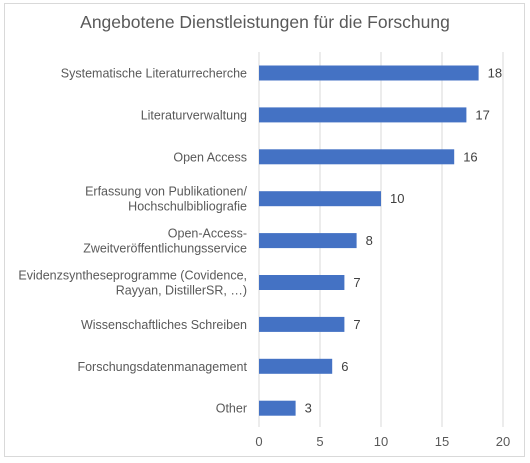 Image resolution: width=530 pixels, height=463 pixels. Describe the element at coordinates (319, 441) in the screenshot. I see `x-tick-label: 5` at that location.